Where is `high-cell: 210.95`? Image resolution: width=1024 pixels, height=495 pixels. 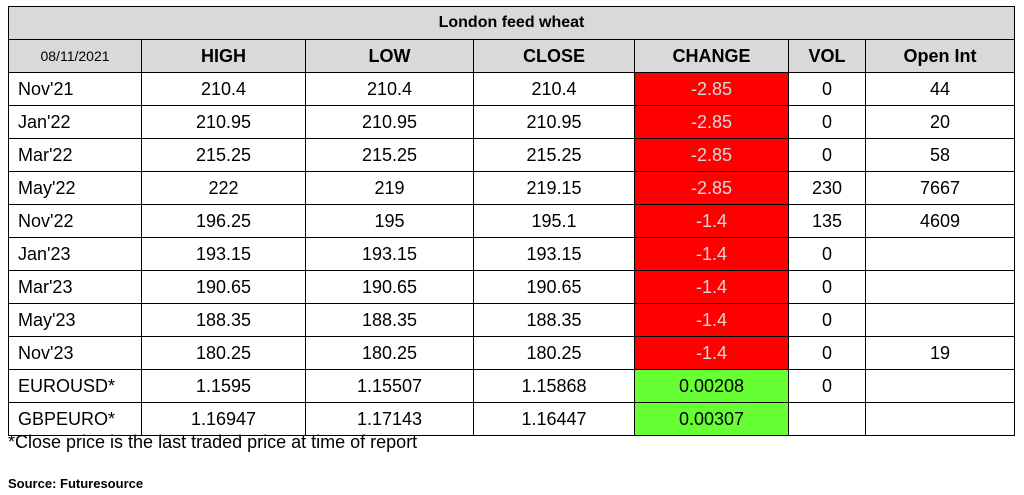
high-cell: 210.95 is located at coordinates (223, 122).